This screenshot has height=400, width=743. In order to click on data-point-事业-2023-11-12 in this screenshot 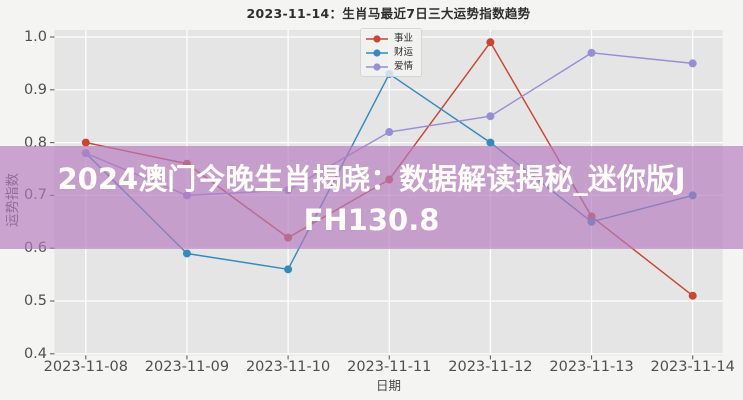, I will do `click(490, 42)`.